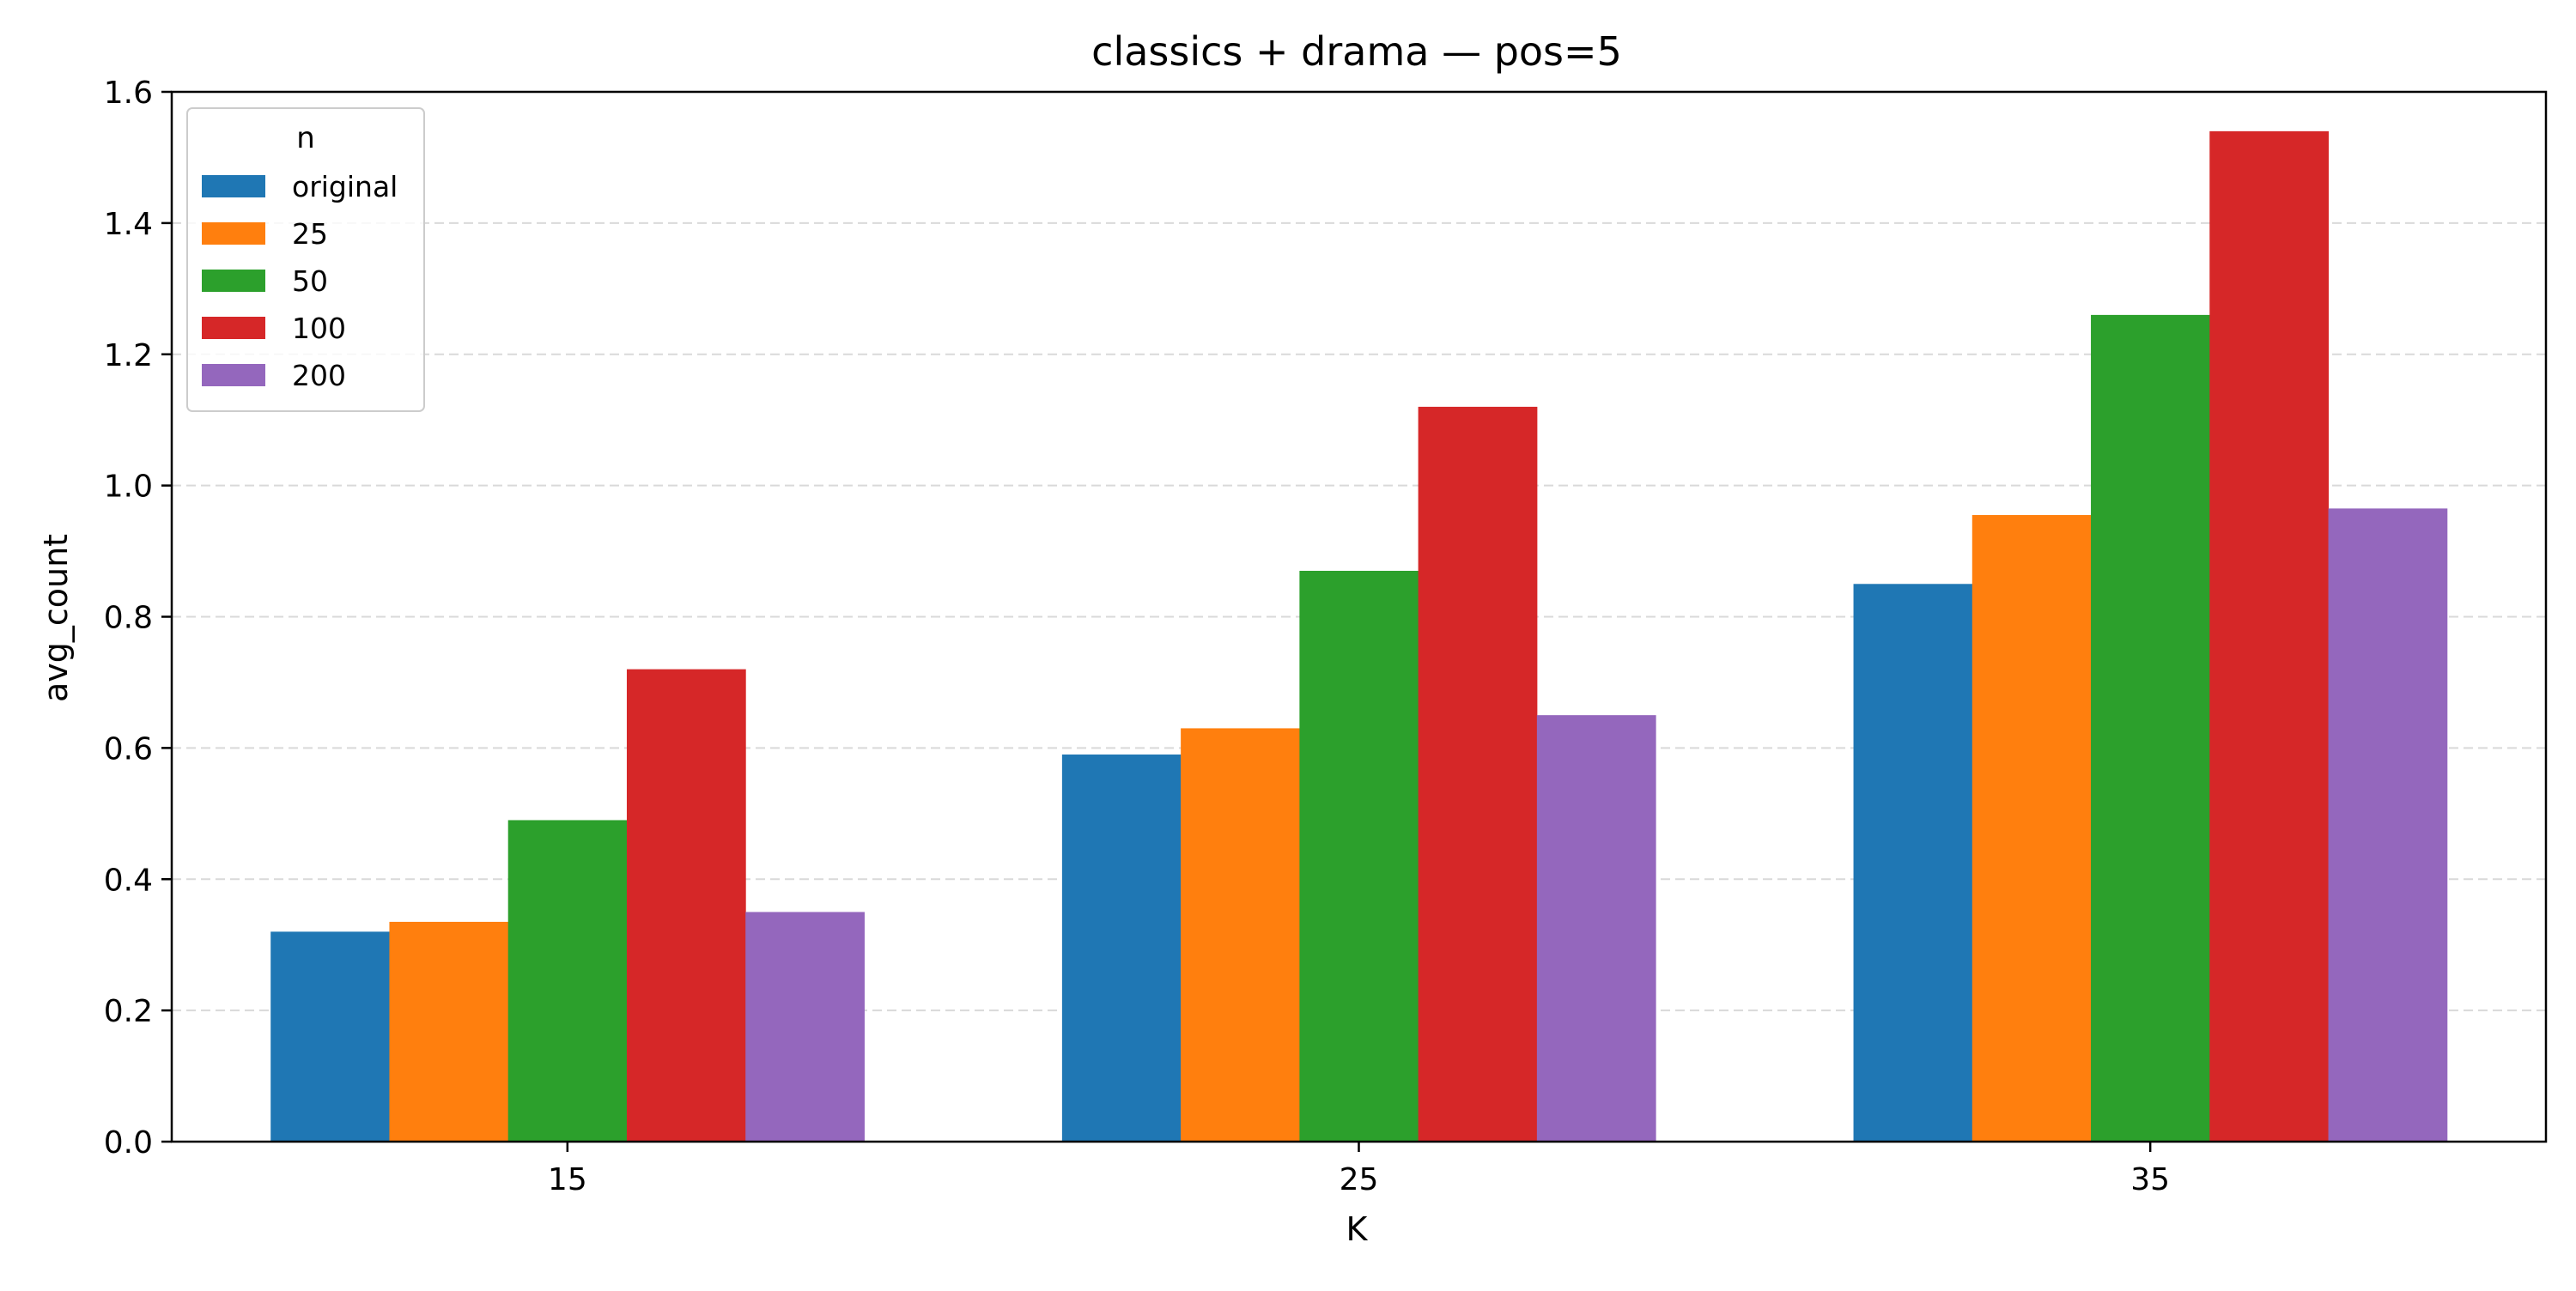 The height and width of the screenshot is (1291, 2576). What do you see at coordinates (1357, 1229) in the screenshot?
I see `x-axis-label: K` at bounding box center [1357, 1229].